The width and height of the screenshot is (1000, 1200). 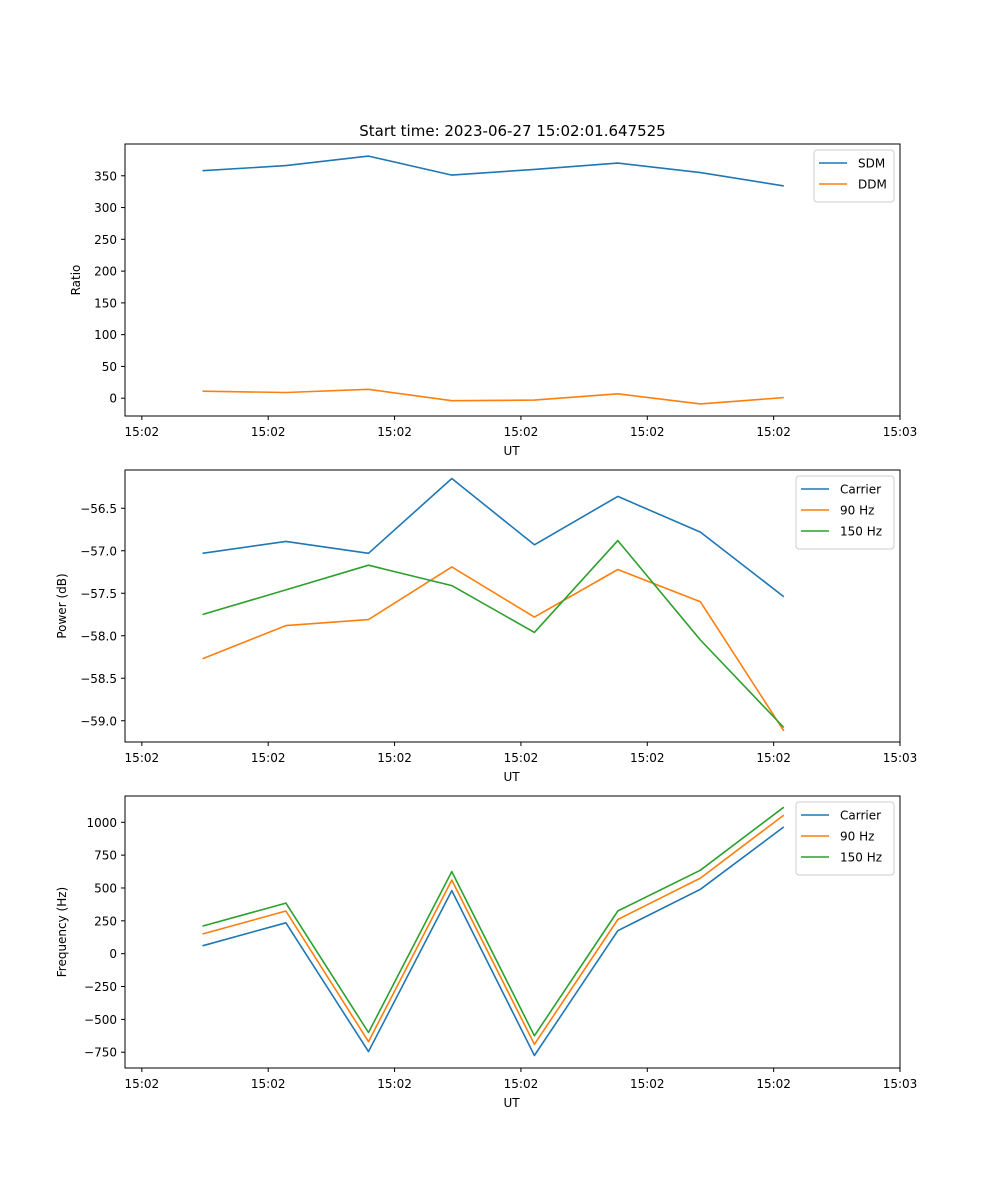 What do you see at coordinates (105, 272) in the screenshot?
I see `y-tick-label: 200` at bounding box center [105, 272].